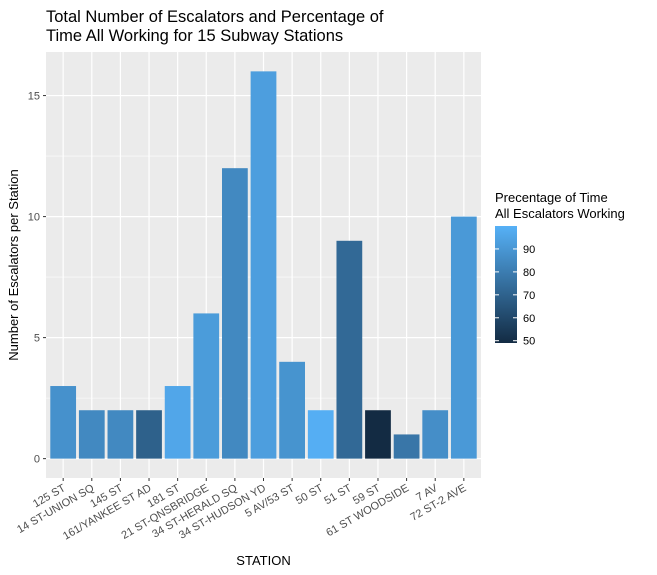 This screenshot has width=657, height=575. What do you see at coordinates (37, 278) in the screenshot?
I see `y-axis: 0 5 10 15` at bounding box center [37, 278].